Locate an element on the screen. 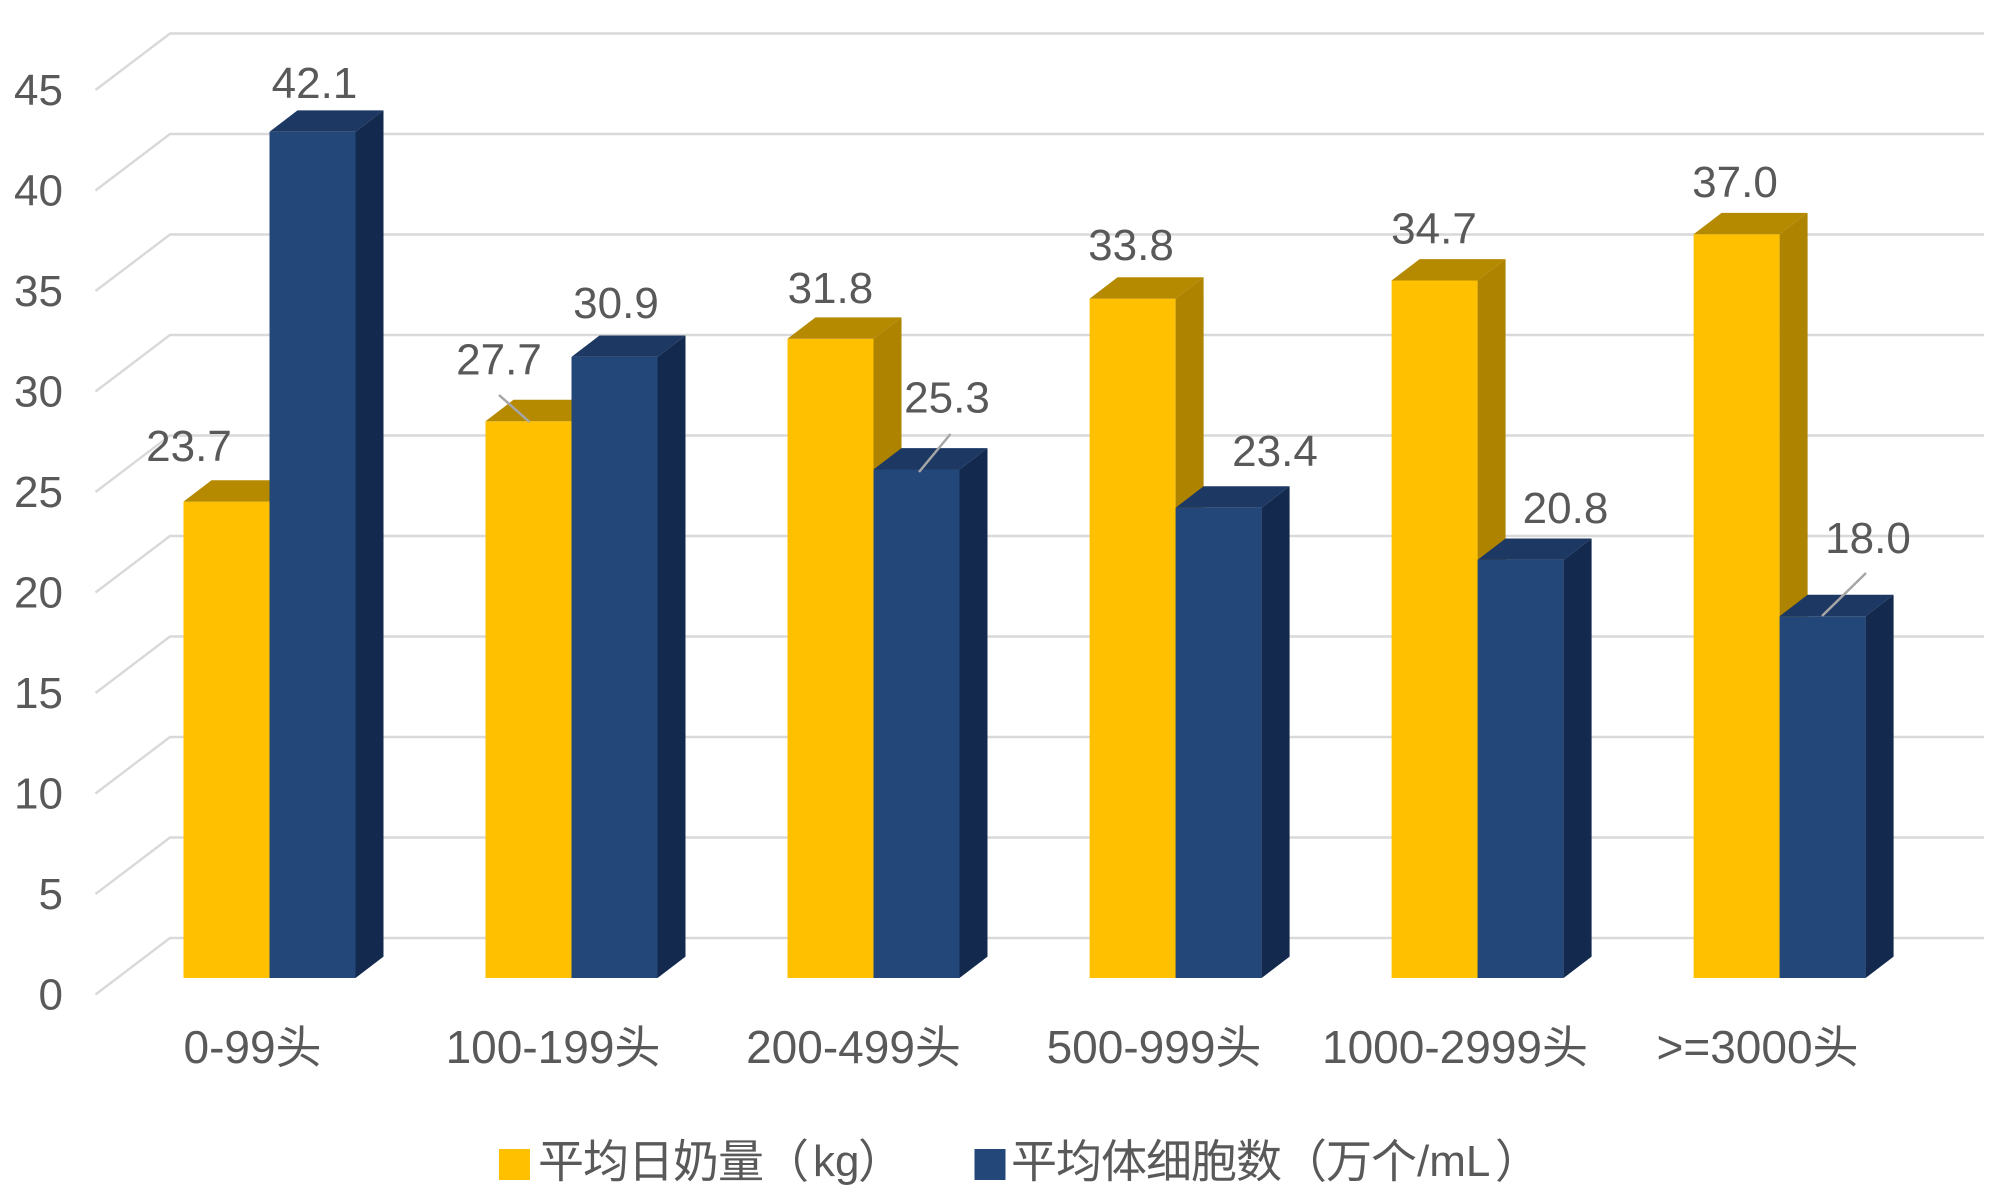 The height and width of the screenshot is (1197, 2001). svg-text: 23.7 is located at coordinates (189, 446).